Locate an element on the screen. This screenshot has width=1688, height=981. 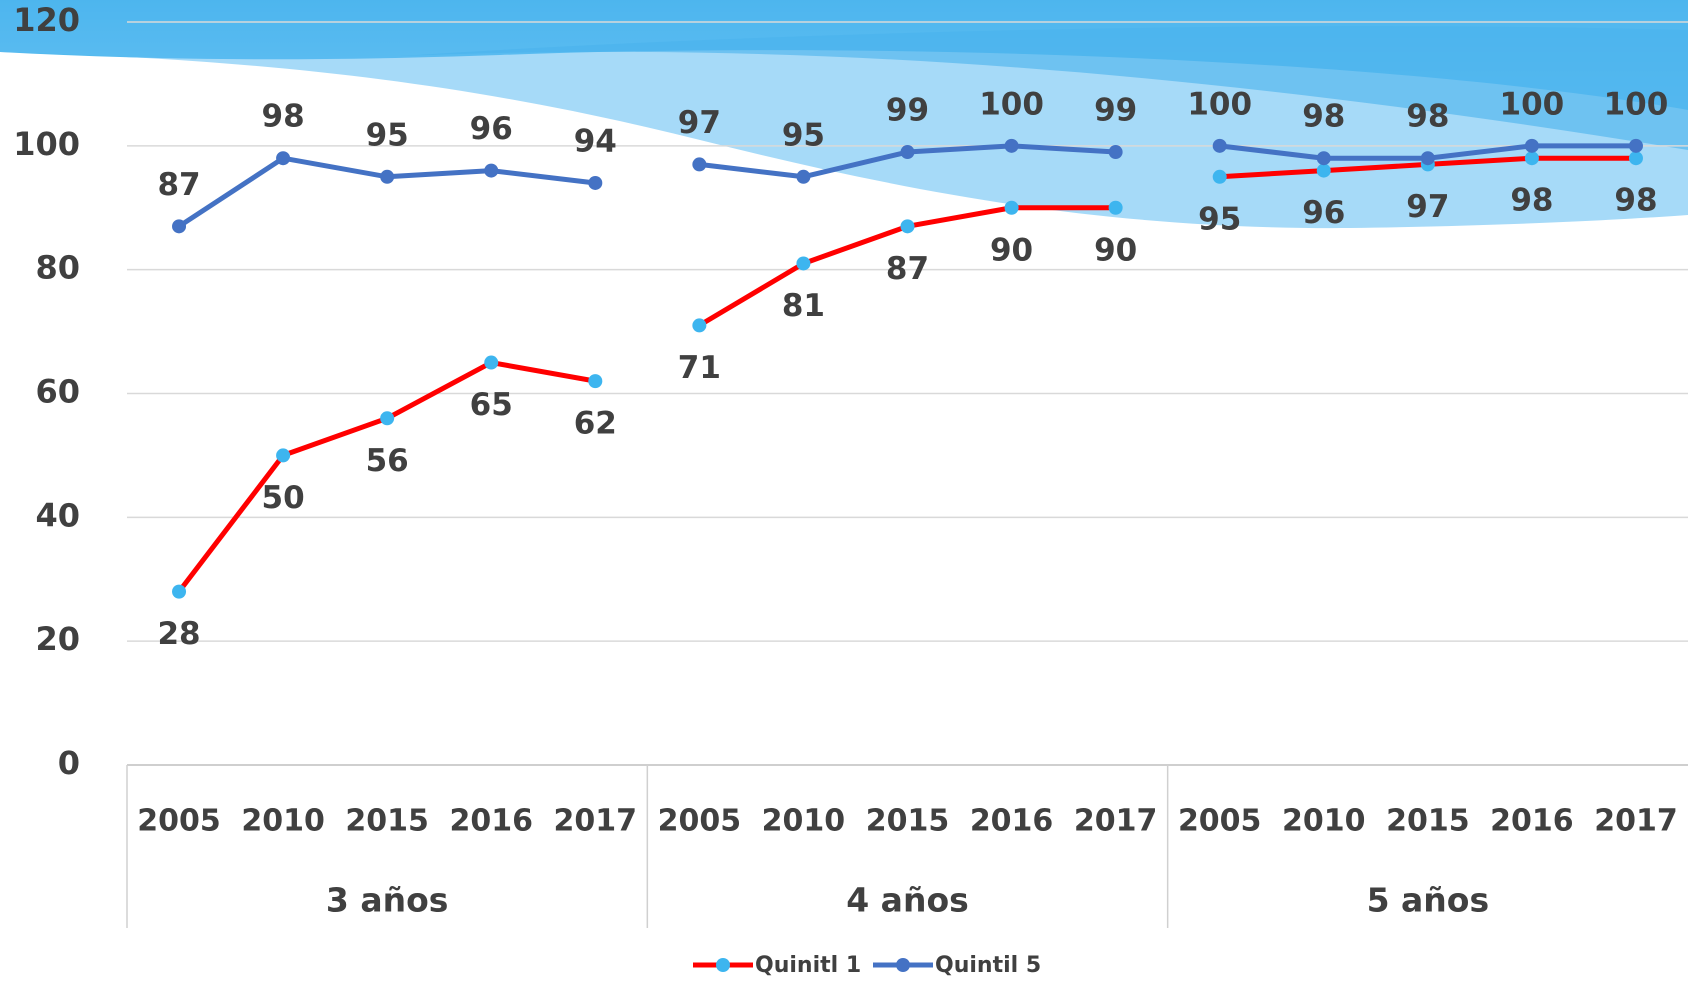
group-label: 4 años is located at coordinates (907, 900).